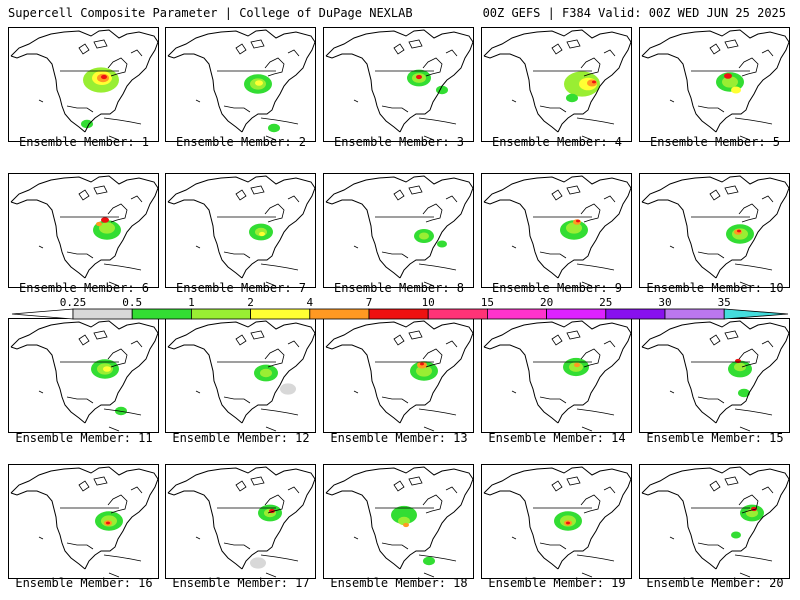  Describe the element at coordinates (715, 288) in the screenshot. I see `member-label: Ensemble Member: 10` at that location.